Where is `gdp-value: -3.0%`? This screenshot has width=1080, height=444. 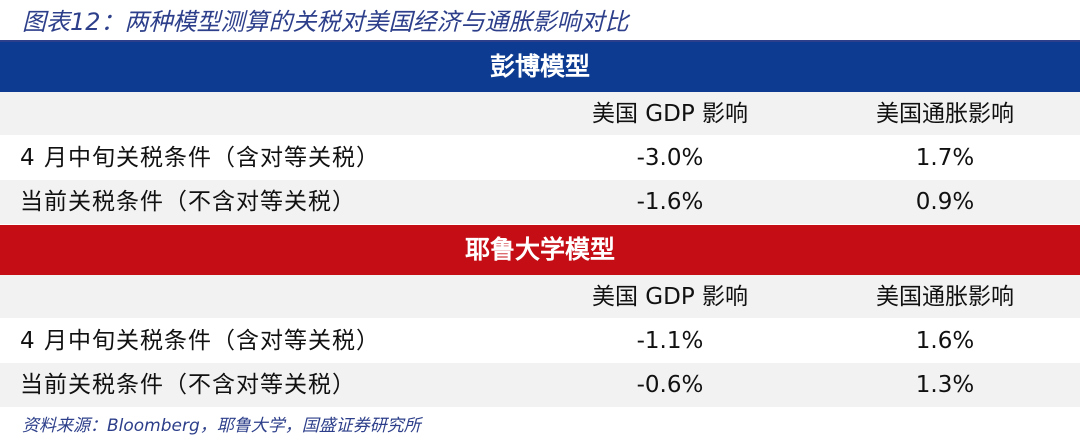
gdp-value: -3.0% is located at coordinates (670, 158).